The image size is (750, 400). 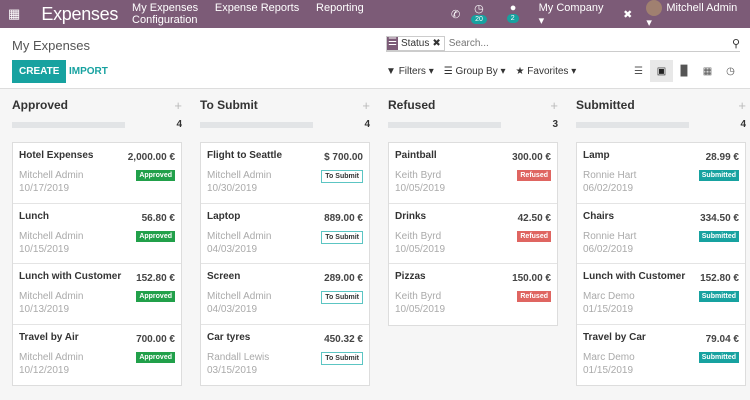 What do you see at coordinates (707, 71) in the screenshot?
I see `pivot-view-icon: ▦` at bounding box center [707, 71].